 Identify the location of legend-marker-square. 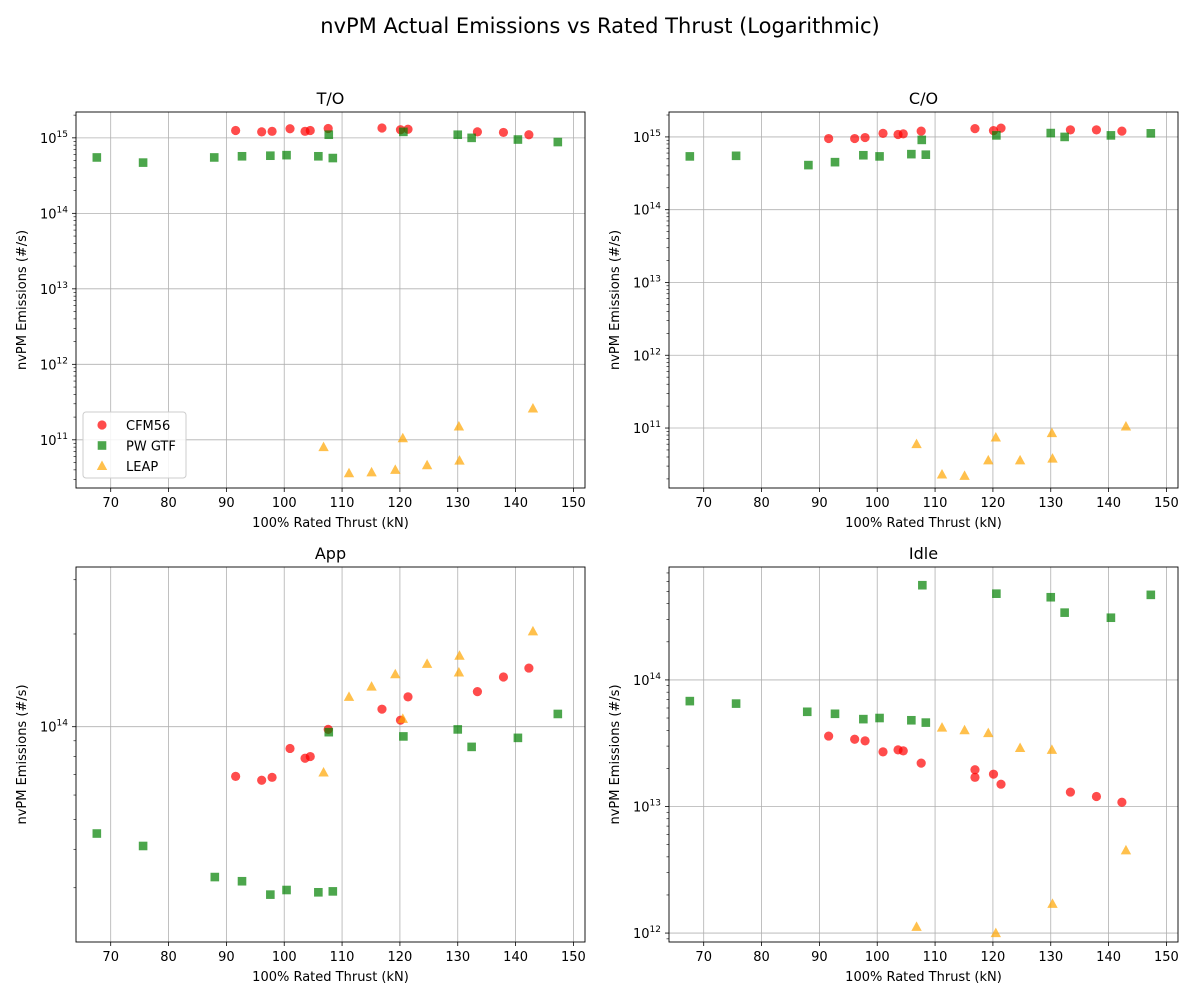
(102, 445).